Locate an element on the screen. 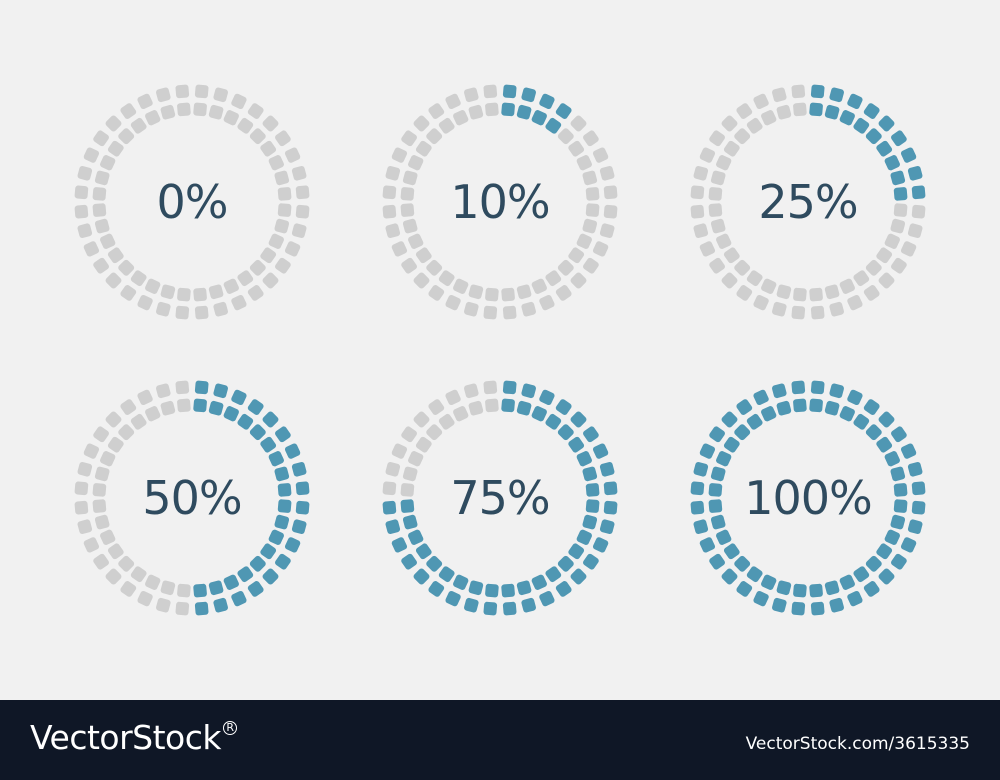 The height and width of the screenshot is (780, 1000). logo-text: VectorStock is located at coordinates (126, 737).